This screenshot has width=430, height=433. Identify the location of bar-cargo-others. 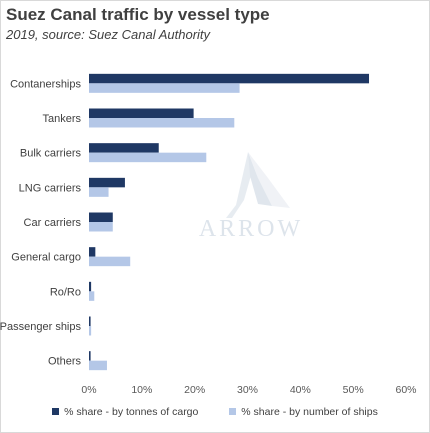
(90, 356).